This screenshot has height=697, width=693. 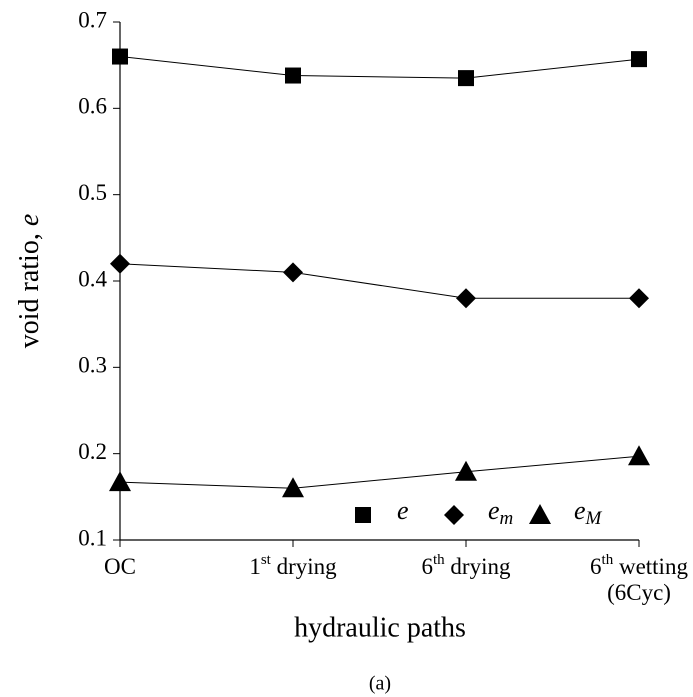 I want to click on legend-label: em, so click(x=500, y=512).